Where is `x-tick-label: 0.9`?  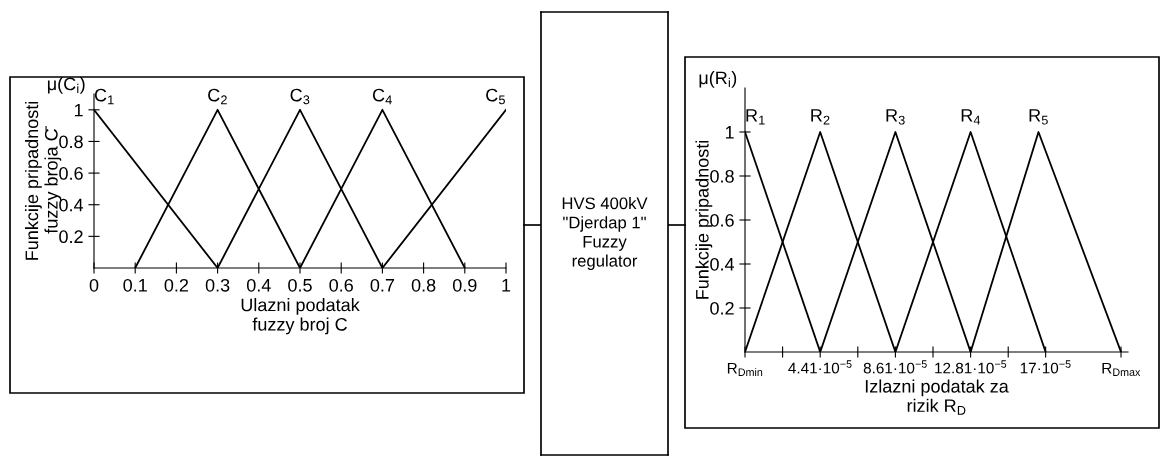
x-tick-label: 0.9 is located at coordinates (464, 285).